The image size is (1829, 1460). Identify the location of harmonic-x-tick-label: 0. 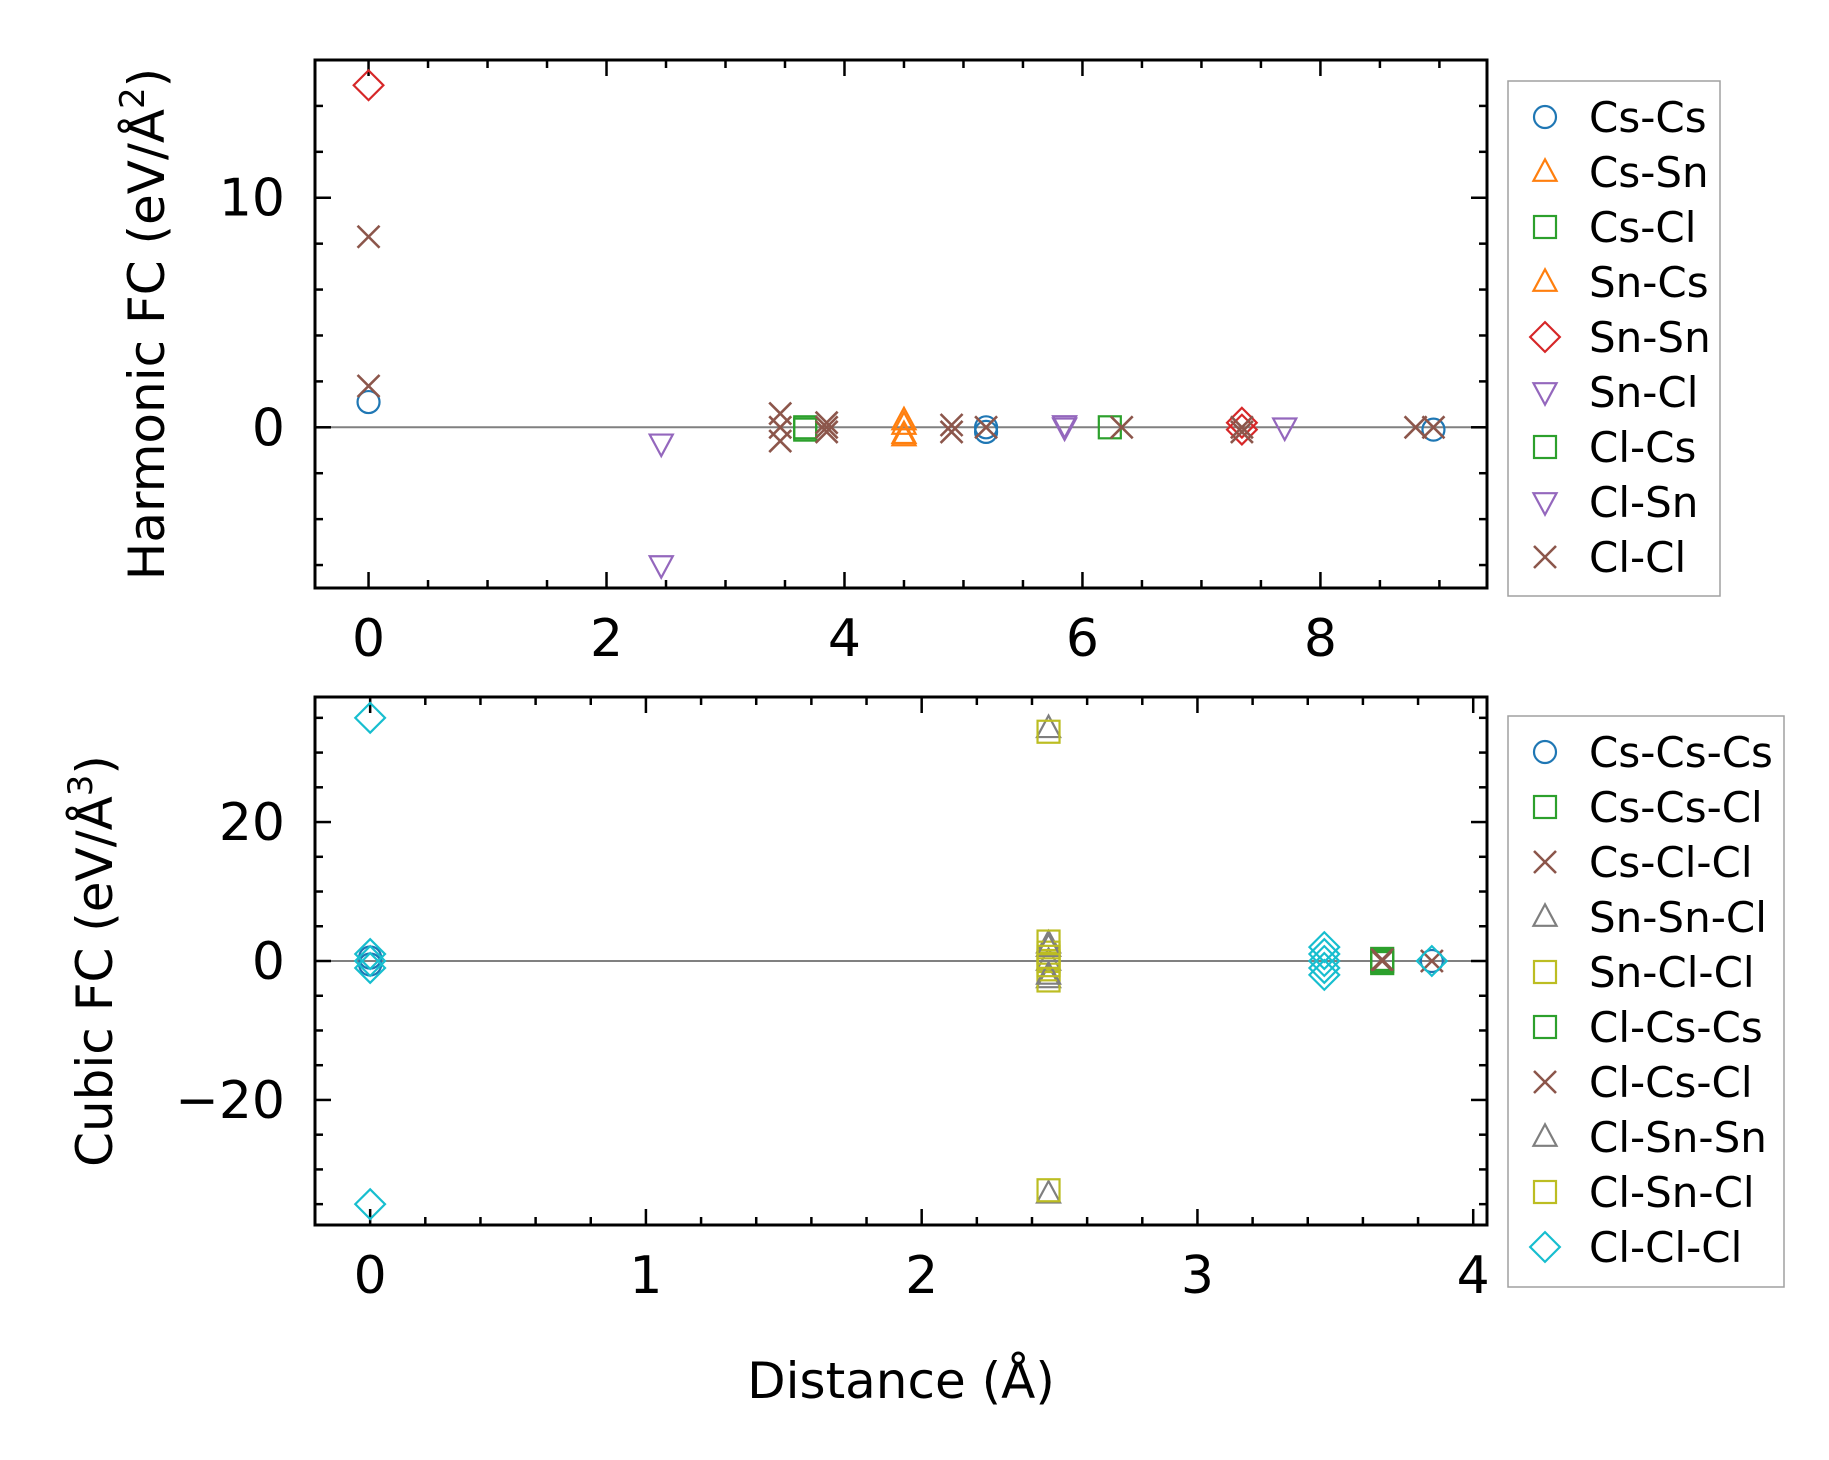
(368, 639).